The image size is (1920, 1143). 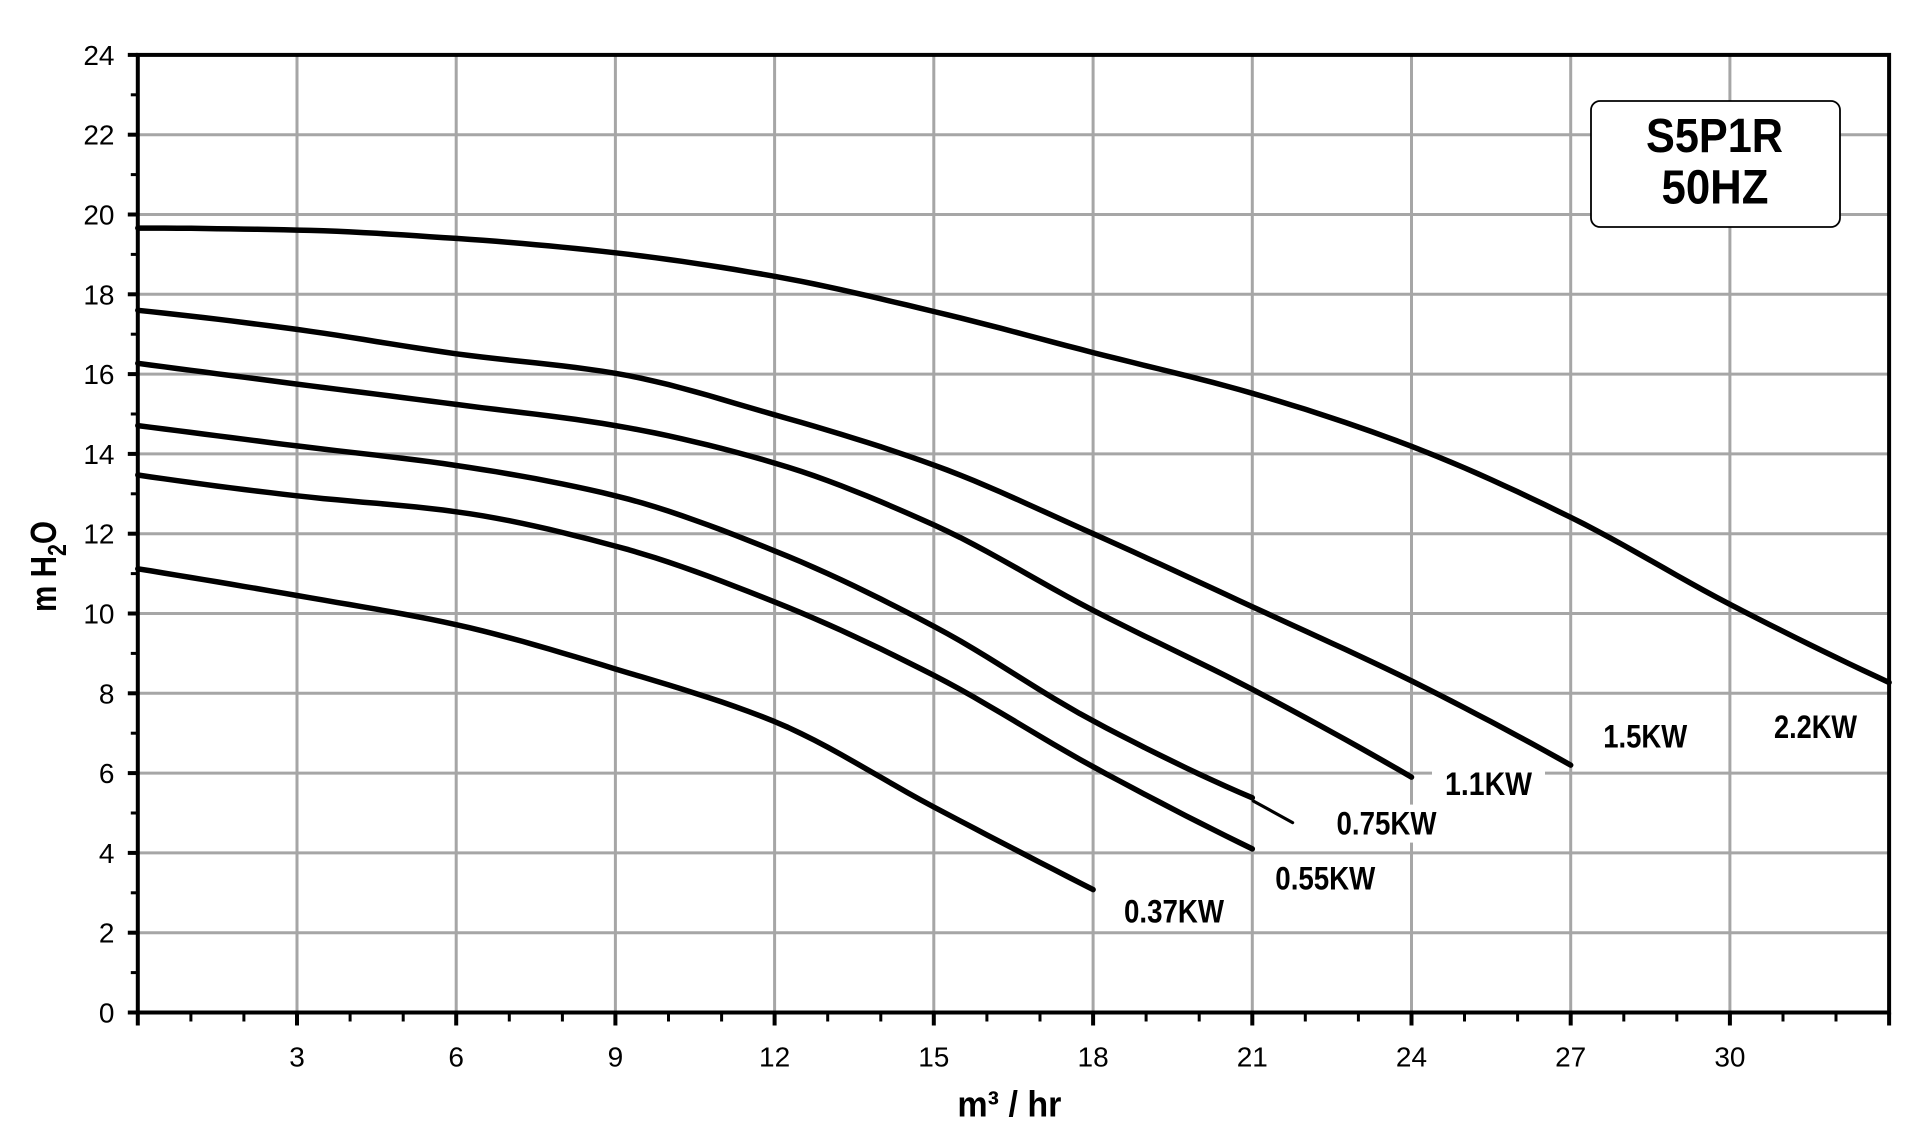 What do you see at coordinates (1729, 1057) in the screenshot?
I see `svg-text: 30` at bounding box center [1729, 1057].